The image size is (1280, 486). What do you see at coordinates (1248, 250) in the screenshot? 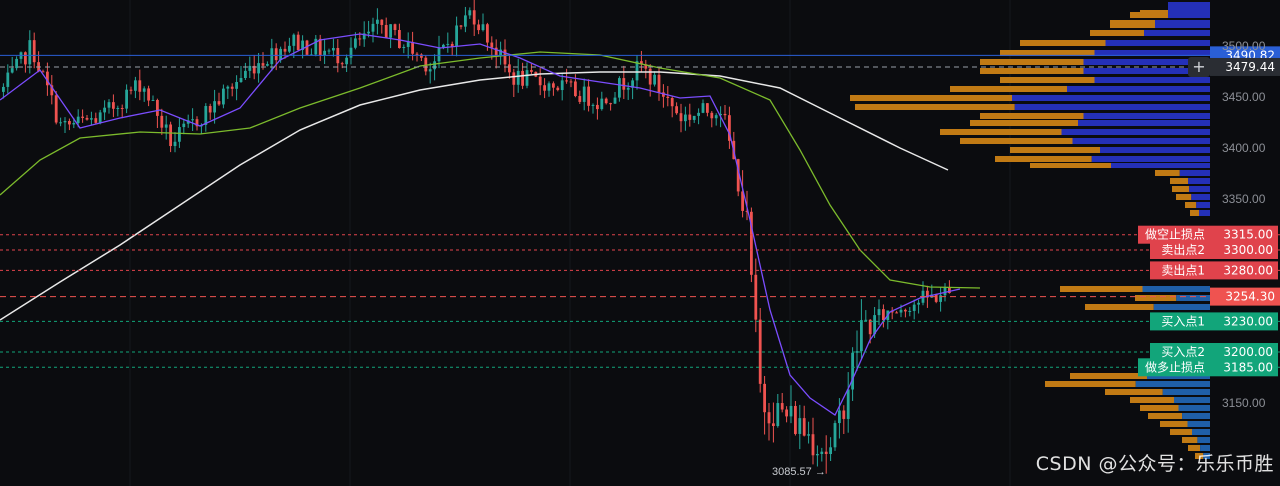
I see `level-value: 3300.00` at bounding box center [1248, 250].